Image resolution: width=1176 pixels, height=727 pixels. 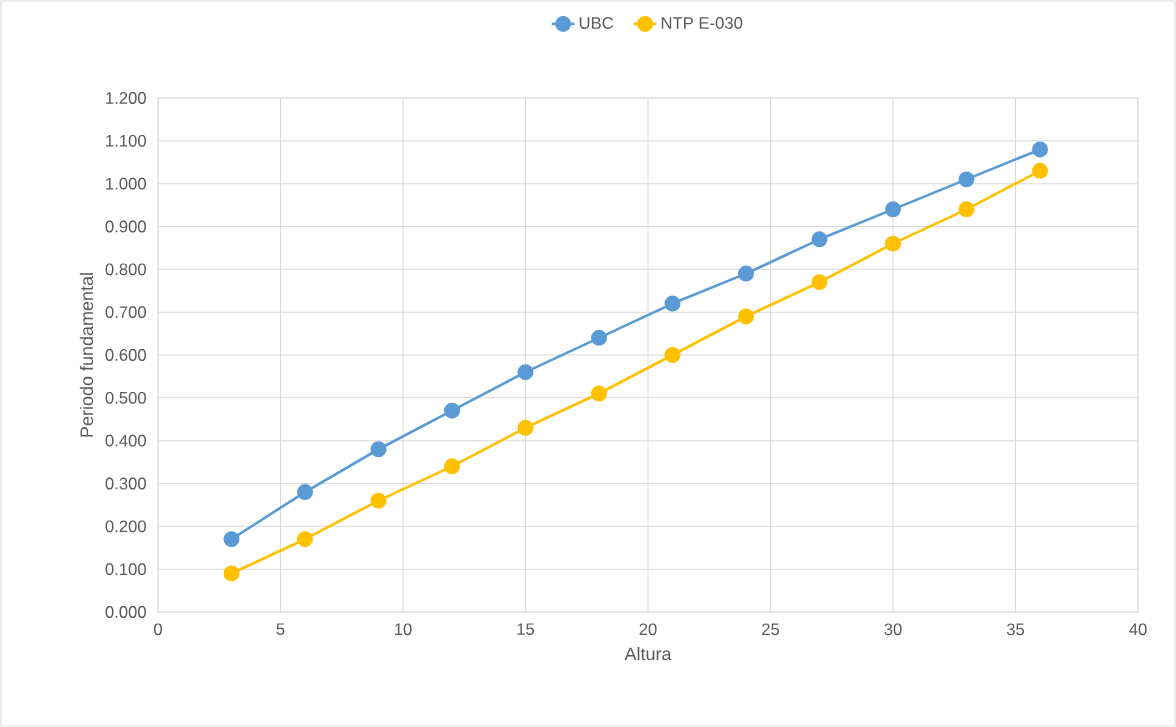 I want to click on legend-label: NTP E-030, so click(x=702, y=23).